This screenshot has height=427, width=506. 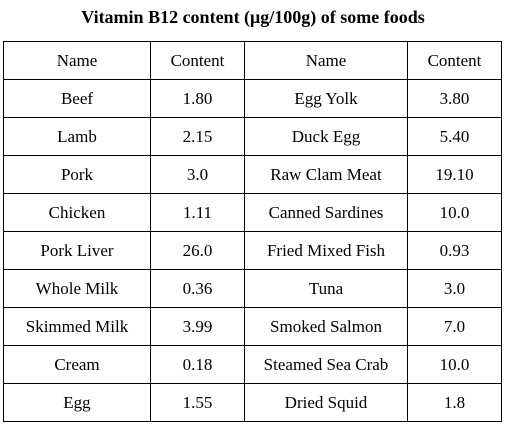 What do you see at coordinates (197, 250) in the screenshot?
I see `content-value-cell: 26.0` at bounding box center [197, 250].